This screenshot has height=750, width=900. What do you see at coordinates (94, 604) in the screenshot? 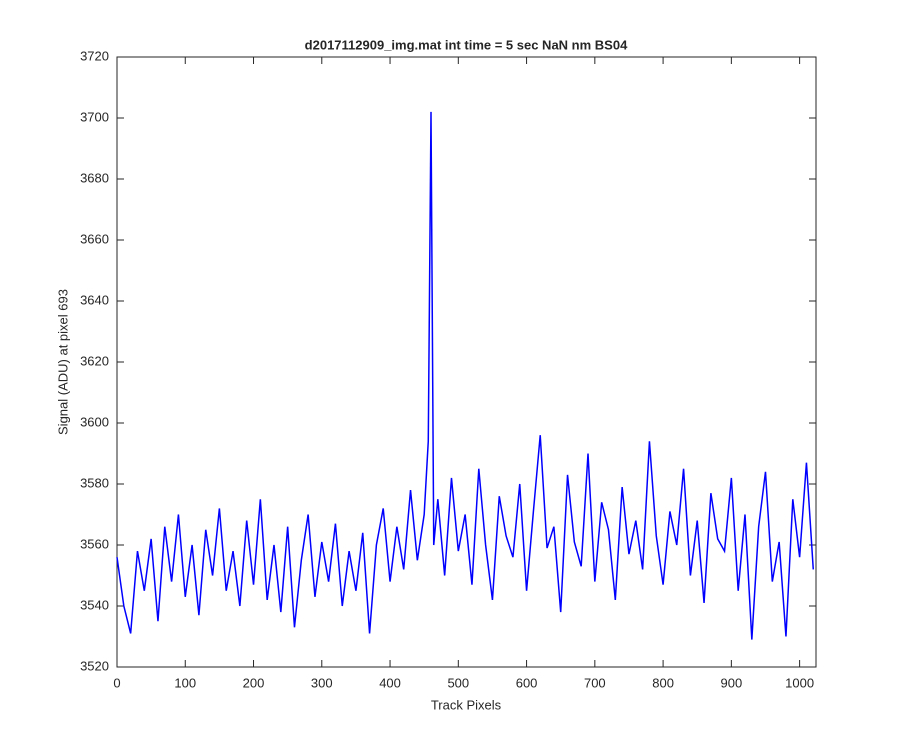
I see `y-tick-label: 3540` at bounding box center [94, 604].